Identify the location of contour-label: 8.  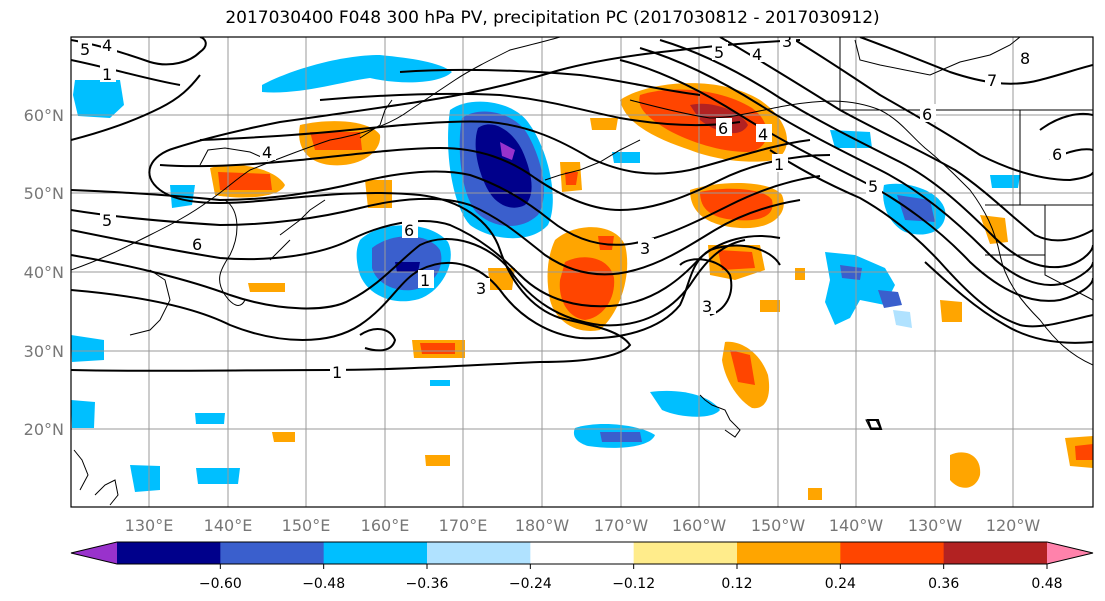
(1025, 58).